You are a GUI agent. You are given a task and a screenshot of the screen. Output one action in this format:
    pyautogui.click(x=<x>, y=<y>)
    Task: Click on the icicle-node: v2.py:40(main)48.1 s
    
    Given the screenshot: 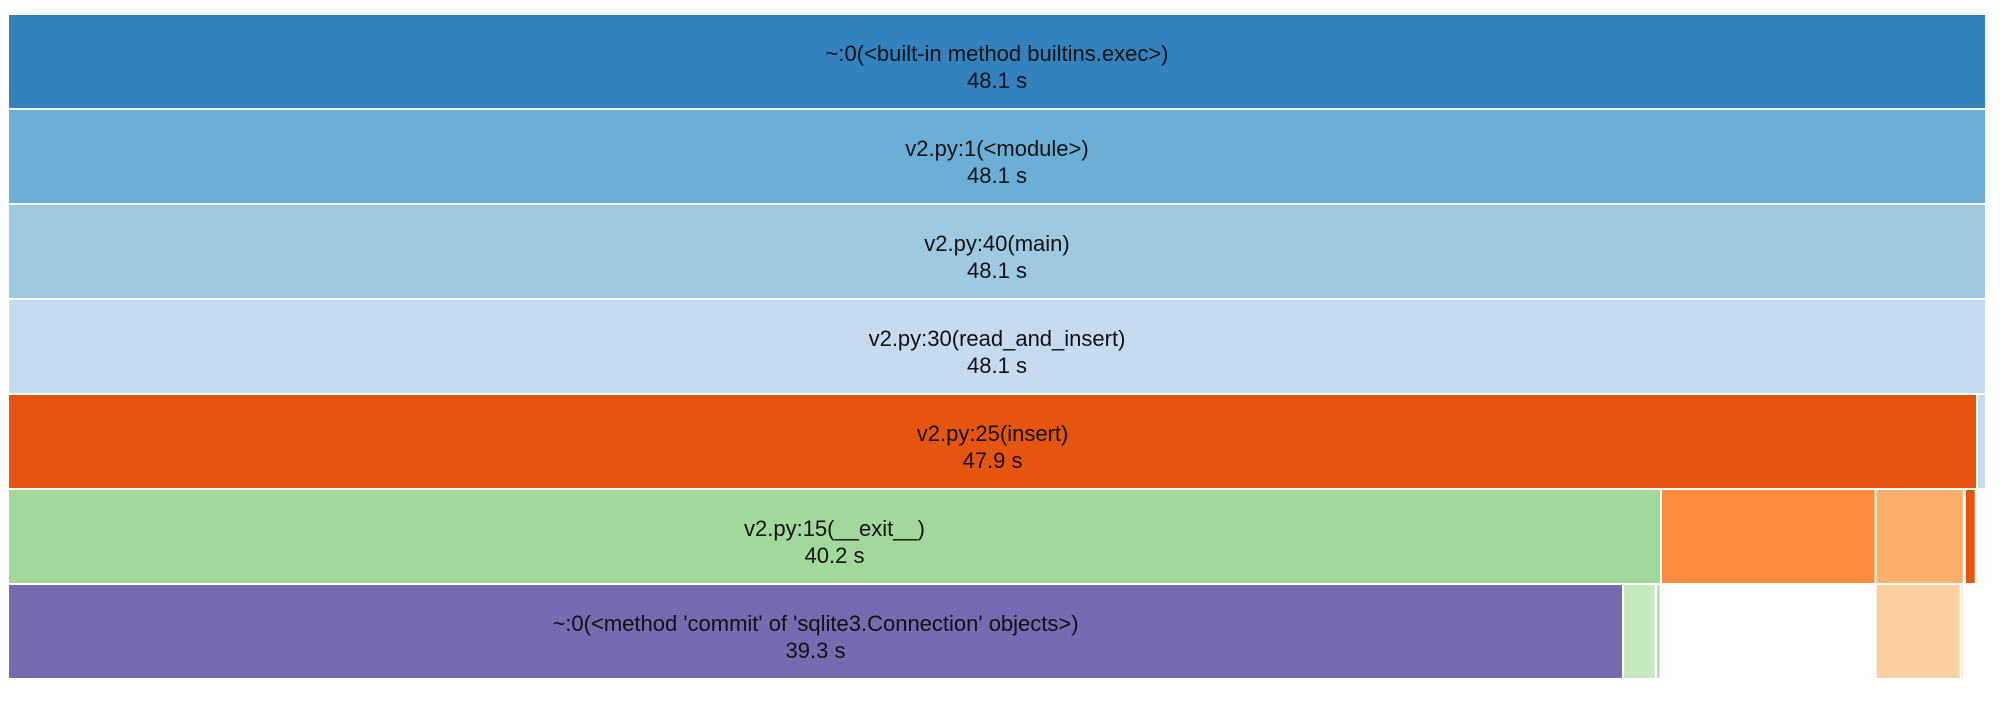 What is the action you would take?
    pyautogui.click(x=997, y=251)
    